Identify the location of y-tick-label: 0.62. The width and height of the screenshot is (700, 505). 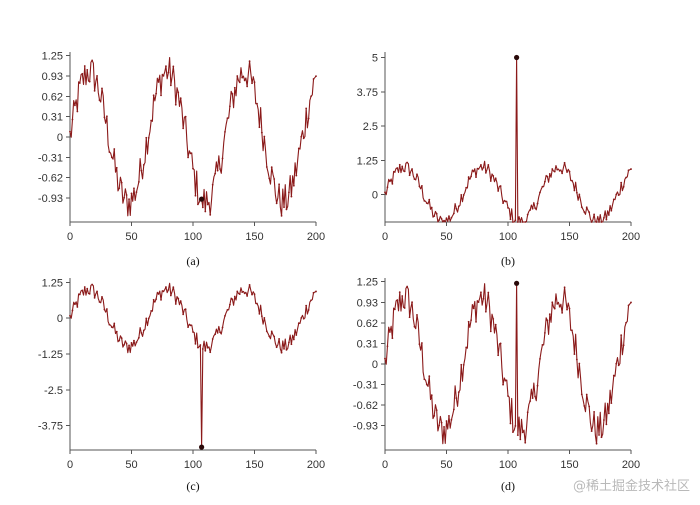
(367, 324).